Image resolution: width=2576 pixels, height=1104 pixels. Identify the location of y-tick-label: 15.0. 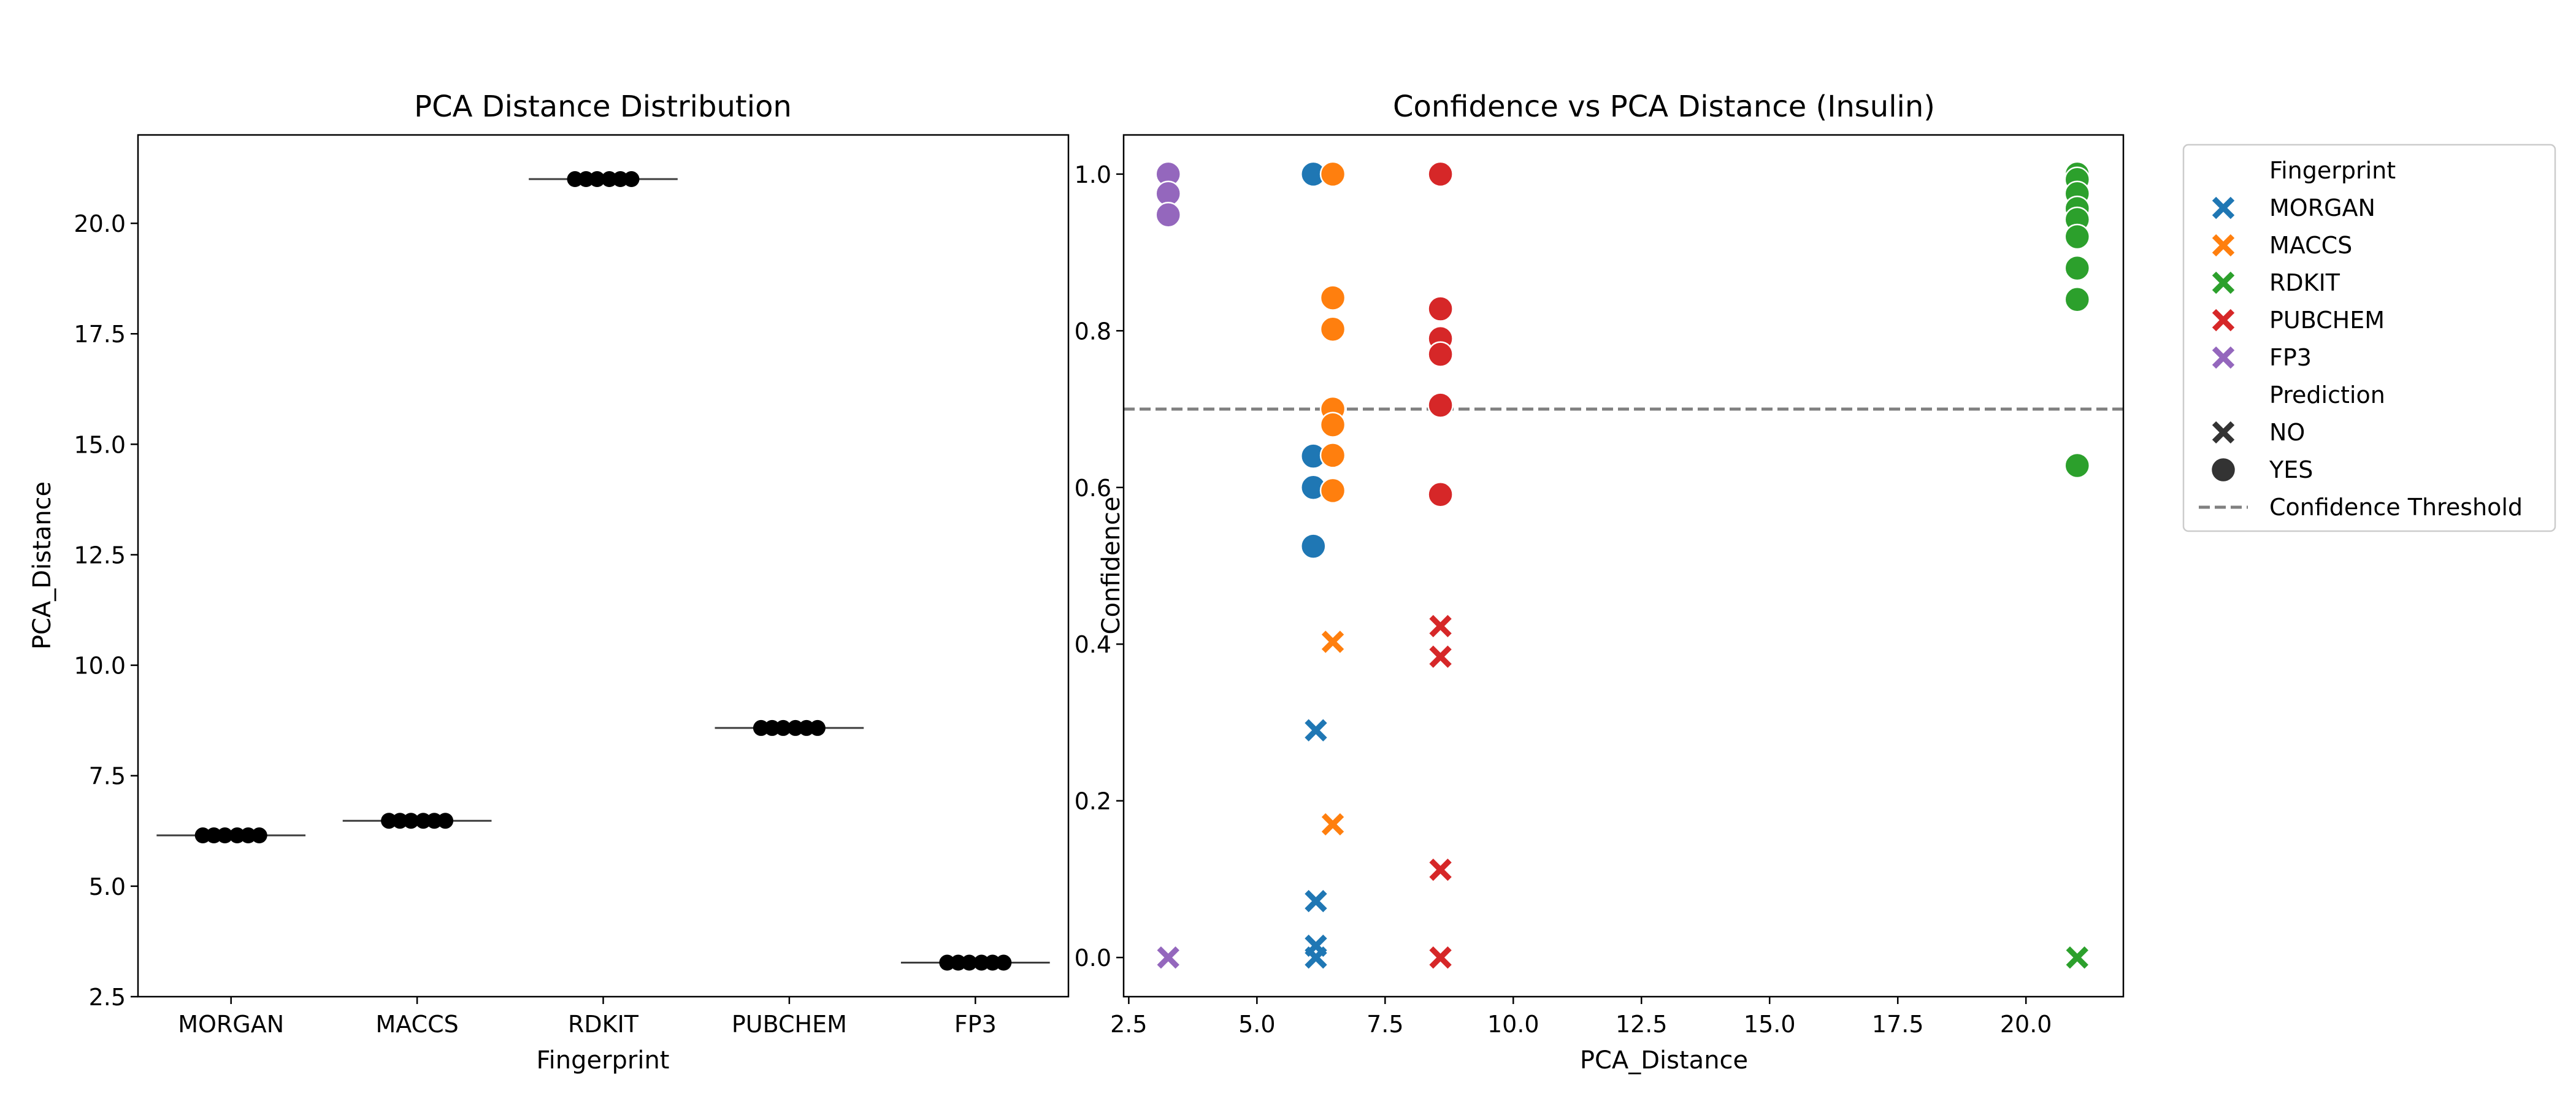
(100, 444).